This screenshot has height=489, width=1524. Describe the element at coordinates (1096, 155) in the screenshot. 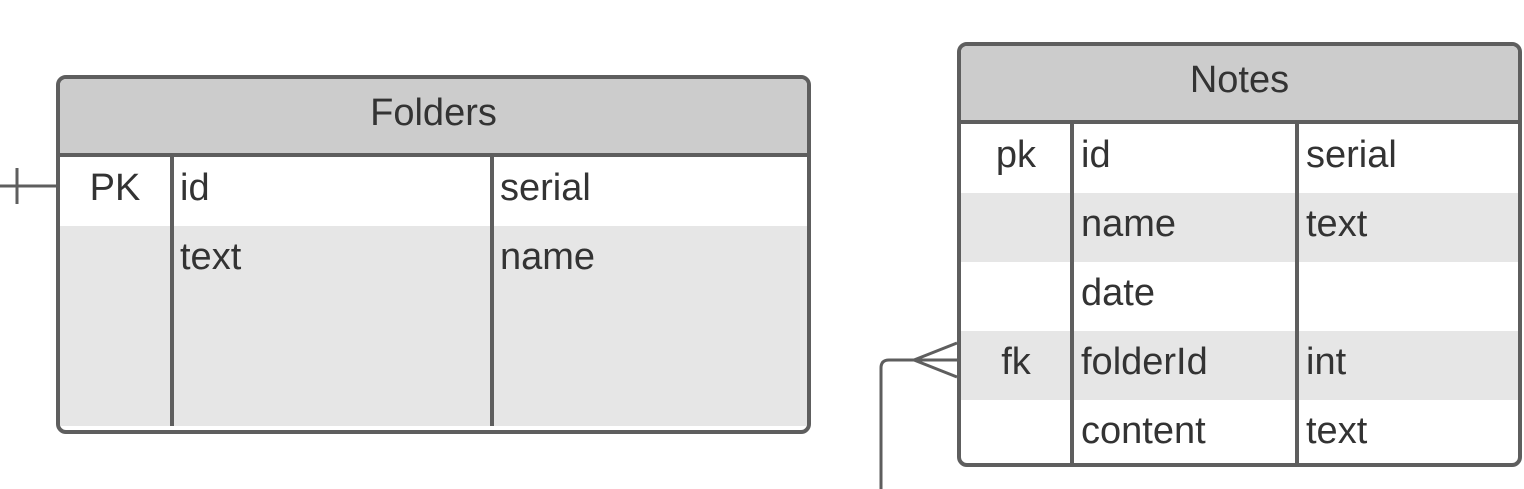

I see `notes-row-field: id` at that location.